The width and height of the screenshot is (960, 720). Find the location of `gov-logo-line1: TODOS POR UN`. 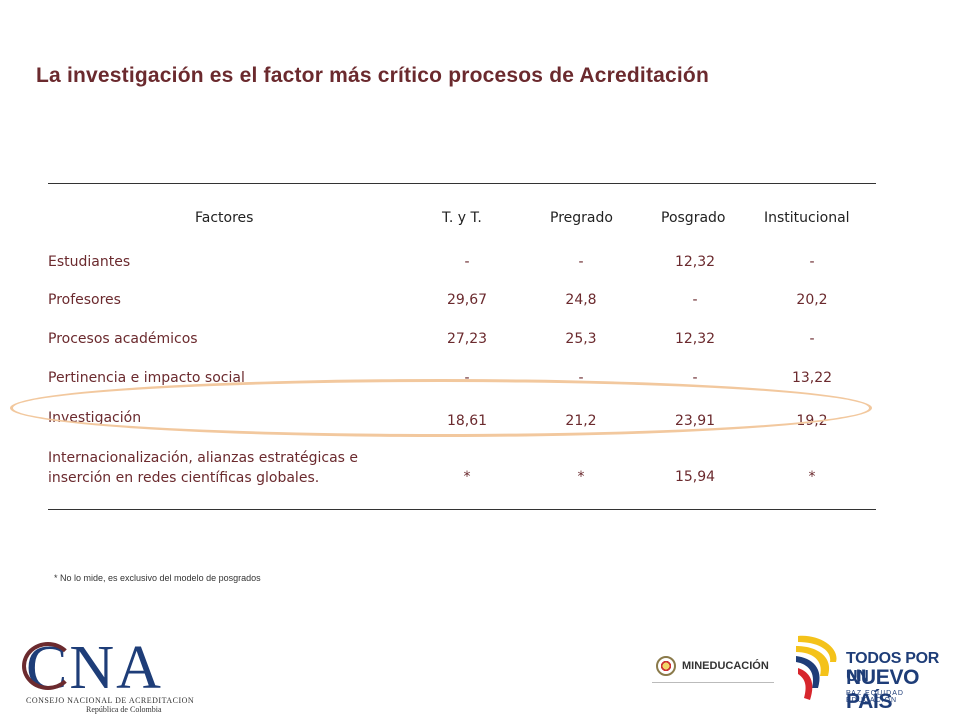

gov-logo-line1: TODOS POR UN is located at coordinates (893, 667).